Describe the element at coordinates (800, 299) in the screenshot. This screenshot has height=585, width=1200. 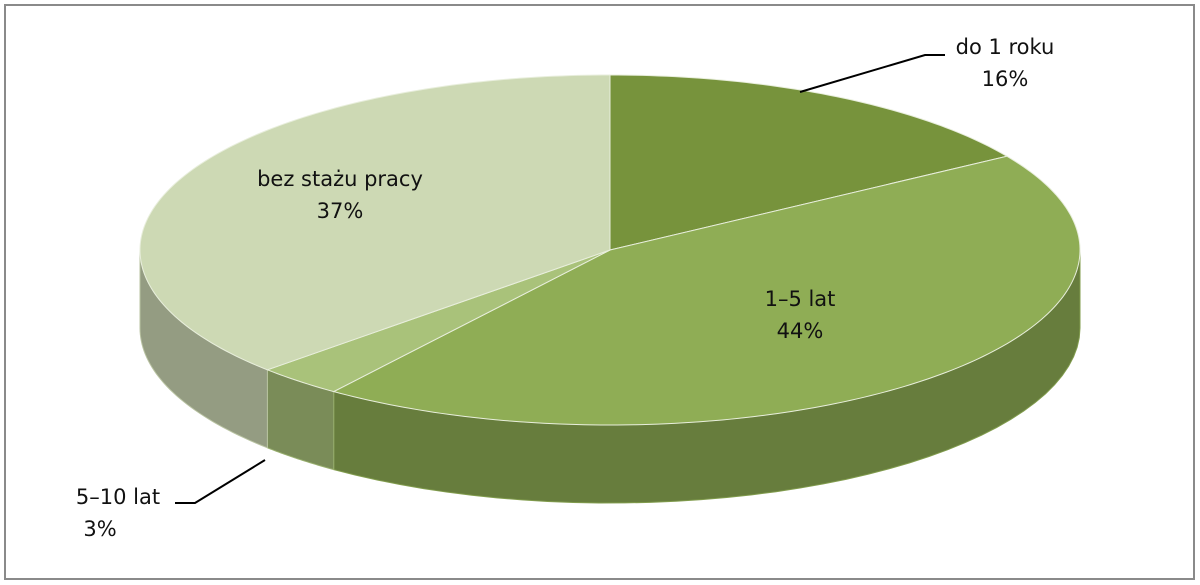
I see `slice-label: 1–5 lat` at that location.